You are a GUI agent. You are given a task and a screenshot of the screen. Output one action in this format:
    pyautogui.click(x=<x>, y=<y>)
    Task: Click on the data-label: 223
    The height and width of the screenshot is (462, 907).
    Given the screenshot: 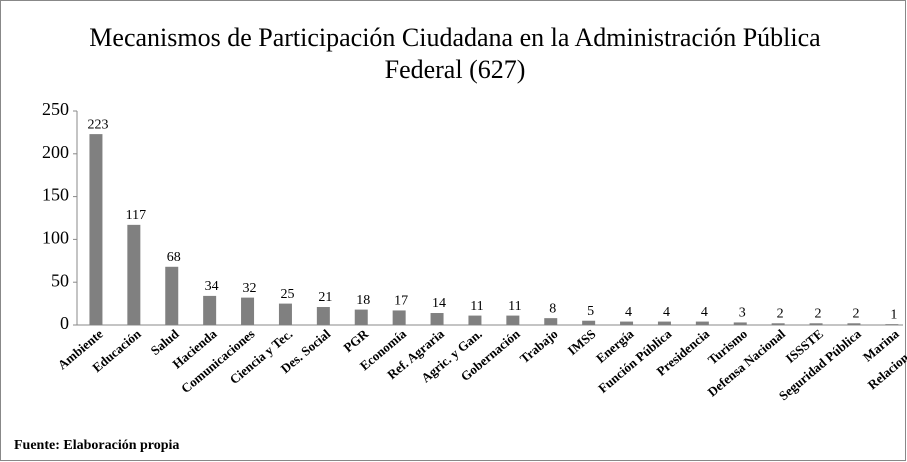 What is the action you would take?
    pyautogui.click(x=97, y=124)
    